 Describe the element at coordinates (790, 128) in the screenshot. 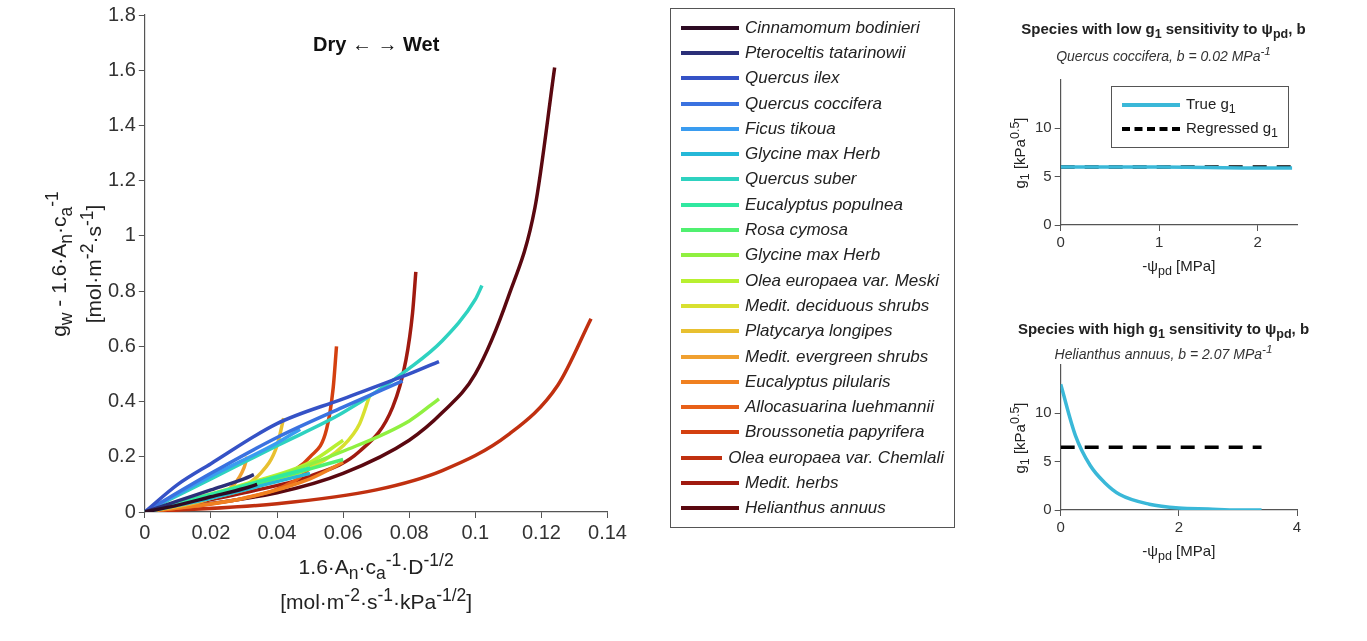

I see `legend-label: Ficus tikoua` at that location.